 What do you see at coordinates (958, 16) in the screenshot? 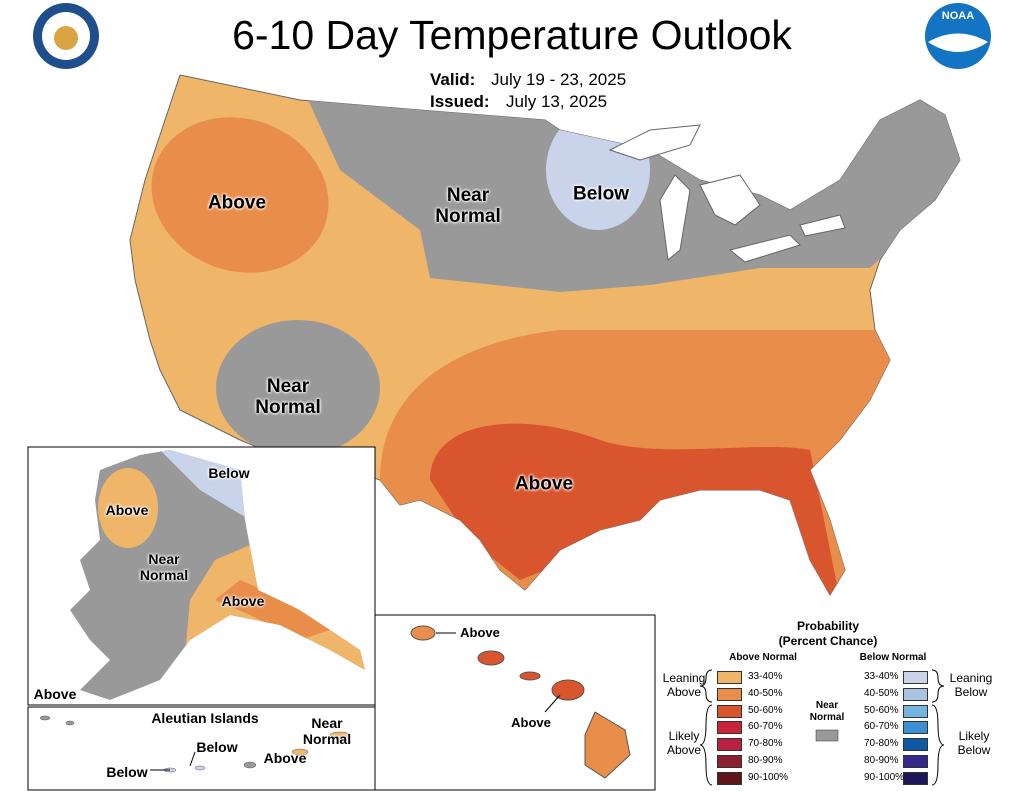
I see `noaa-text: NOAA` at bounding box center [958, 16].